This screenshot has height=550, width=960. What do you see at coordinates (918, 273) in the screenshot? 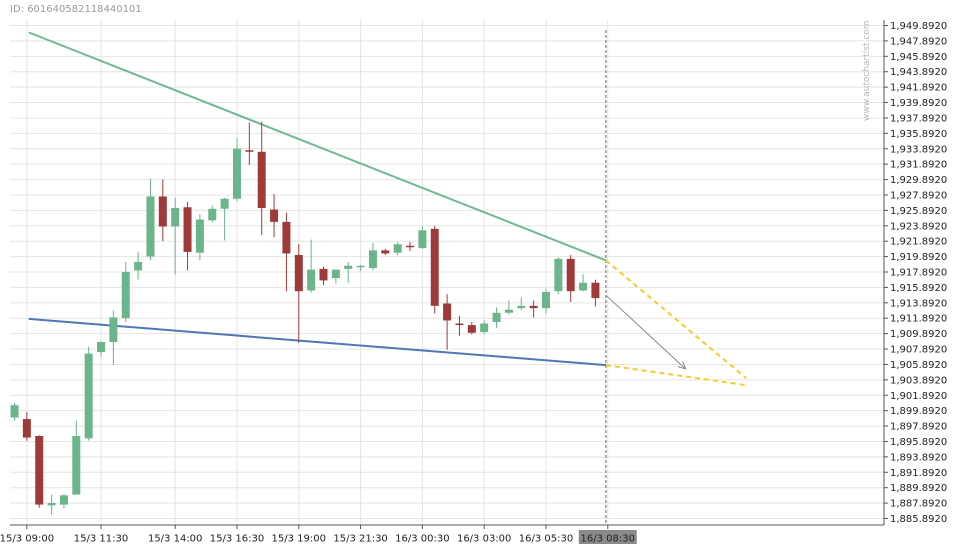
I see `y-tick-label: 1,917.8920` at bounding box center [918, 273].